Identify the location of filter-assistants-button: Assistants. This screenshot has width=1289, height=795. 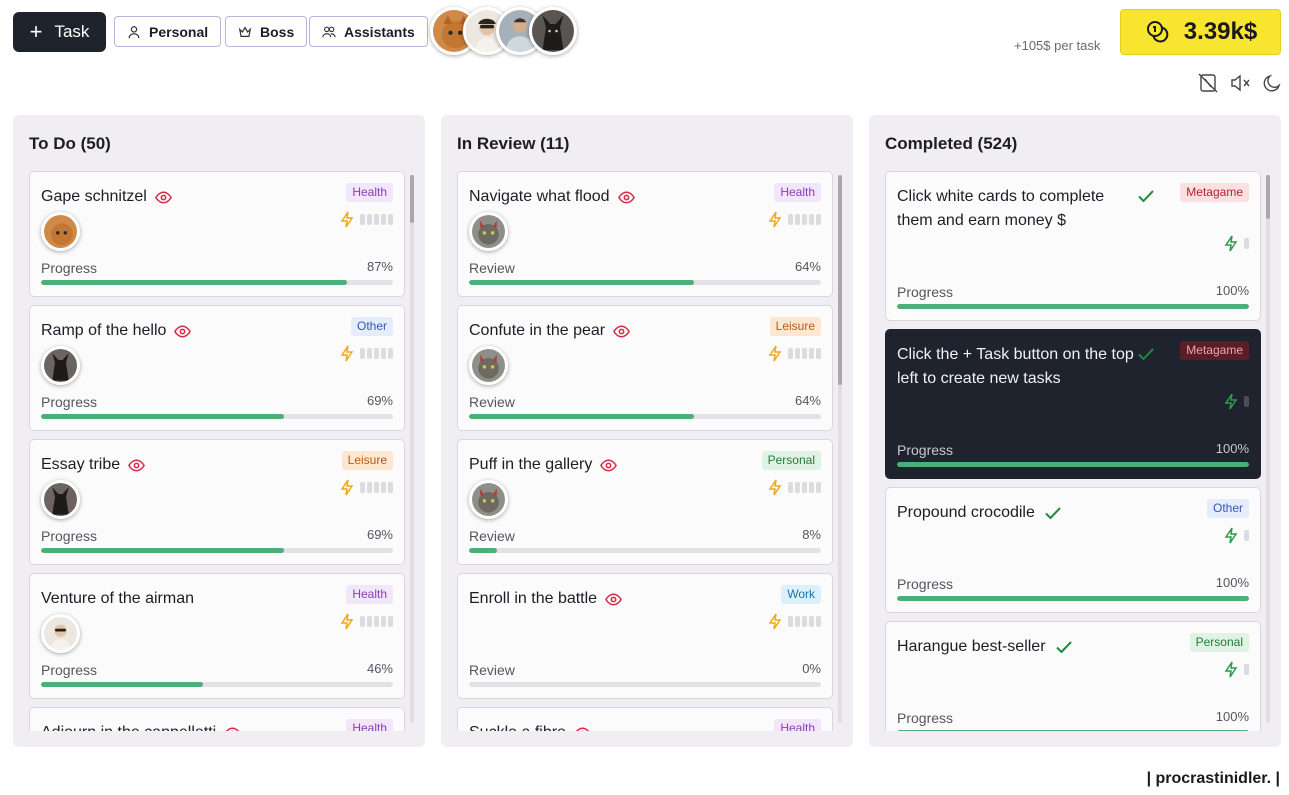
(368, 31).